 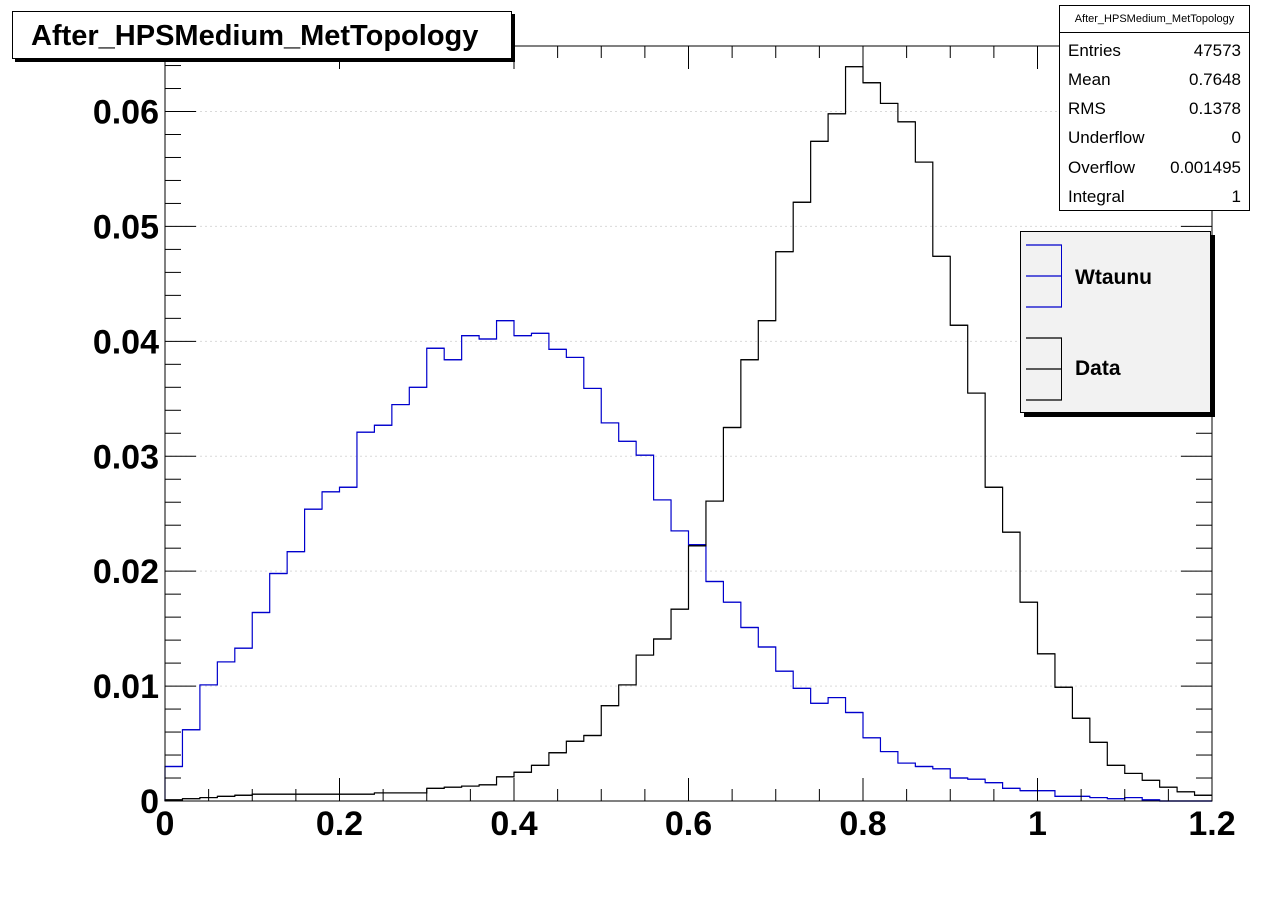 I want to click on x-tick-label: 0.6, so click(x=688, y=824).